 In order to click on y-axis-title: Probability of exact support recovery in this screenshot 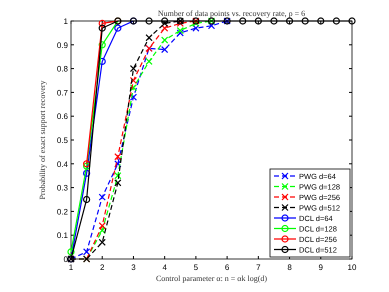, I will do `click(42, 140)`.